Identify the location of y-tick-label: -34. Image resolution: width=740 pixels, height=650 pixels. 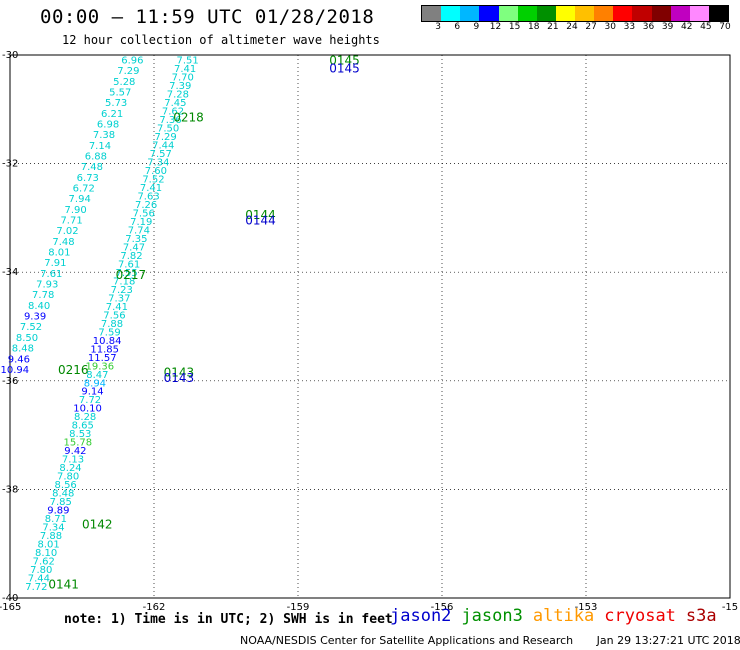
(10, 272).